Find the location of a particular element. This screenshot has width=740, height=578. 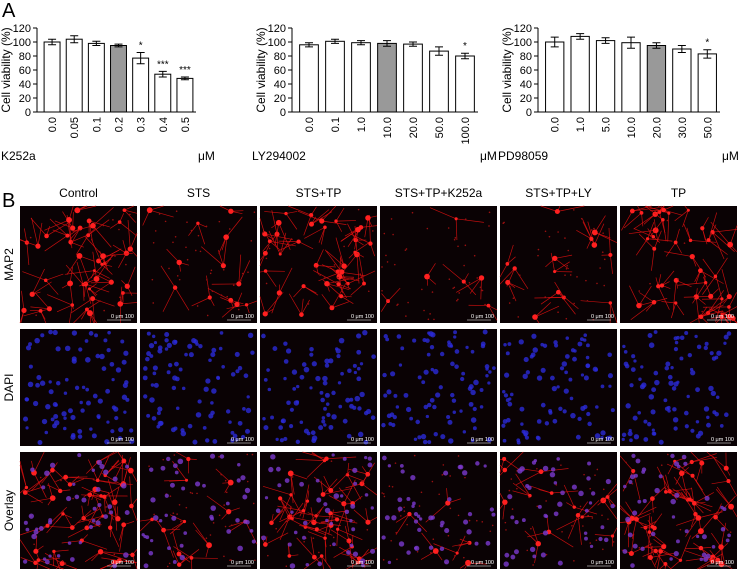

y-tick-label: 0 is located at coordinates (28, 113).